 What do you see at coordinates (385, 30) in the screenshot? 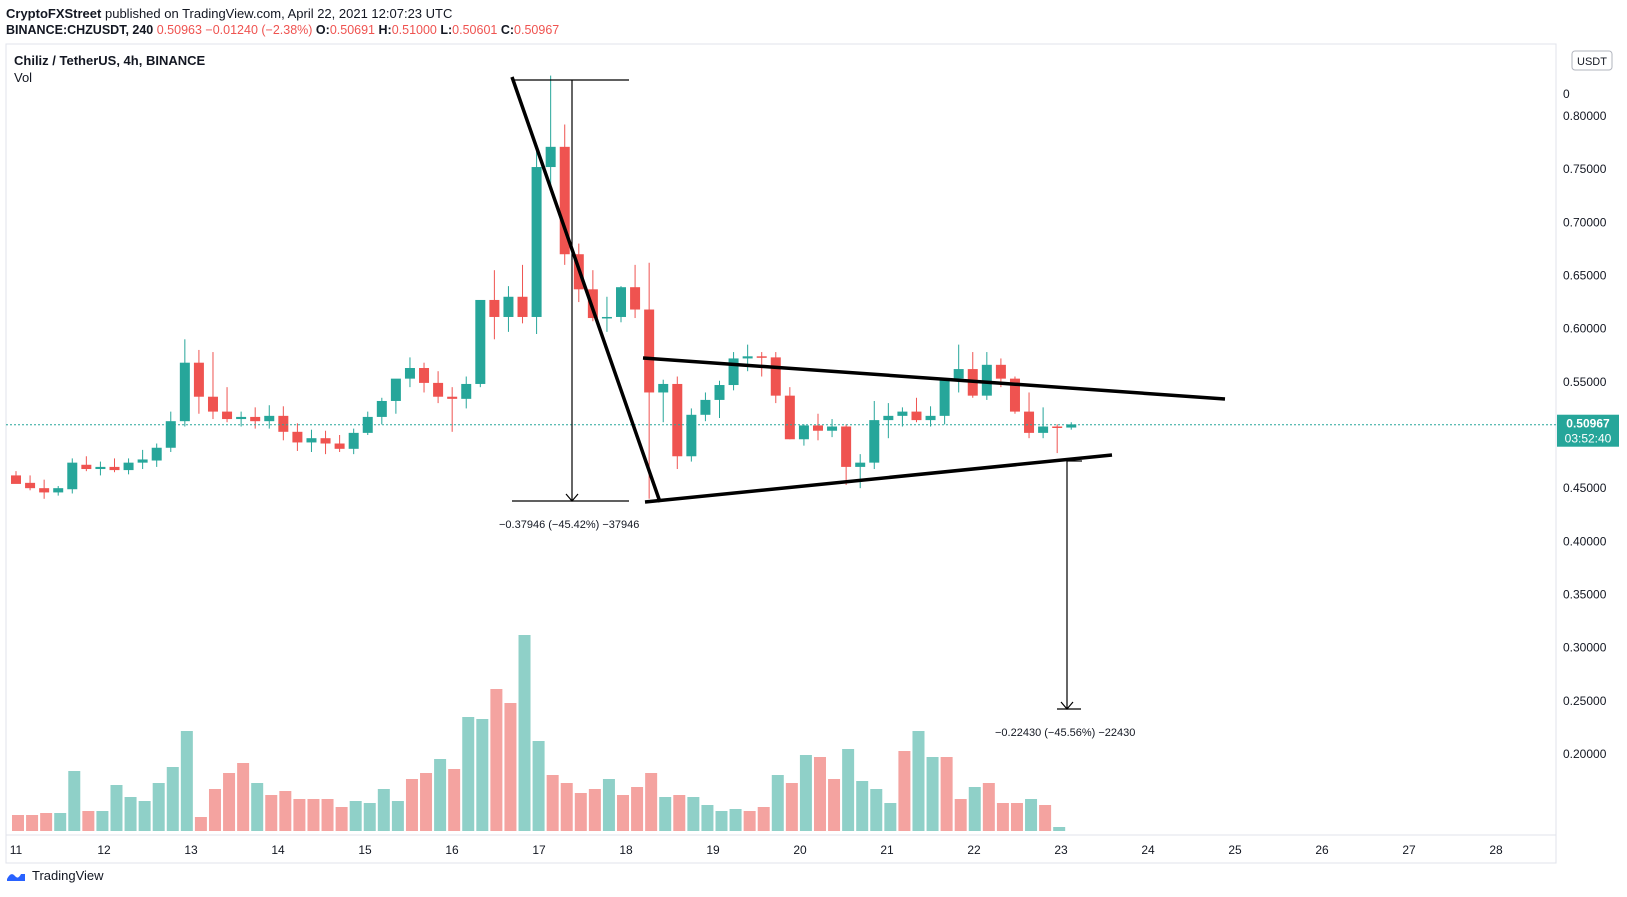
I see `high-label: H:` at bounding box center [385, 30].